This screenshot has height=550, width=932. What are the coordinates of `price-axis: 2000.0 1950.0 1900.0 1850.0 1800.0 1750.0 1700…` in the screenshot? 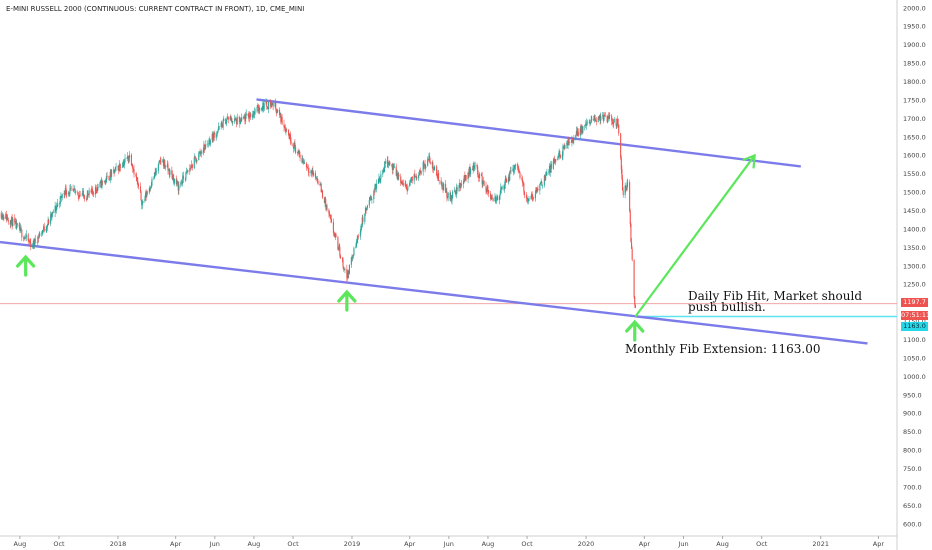 It's located at (914, 266).